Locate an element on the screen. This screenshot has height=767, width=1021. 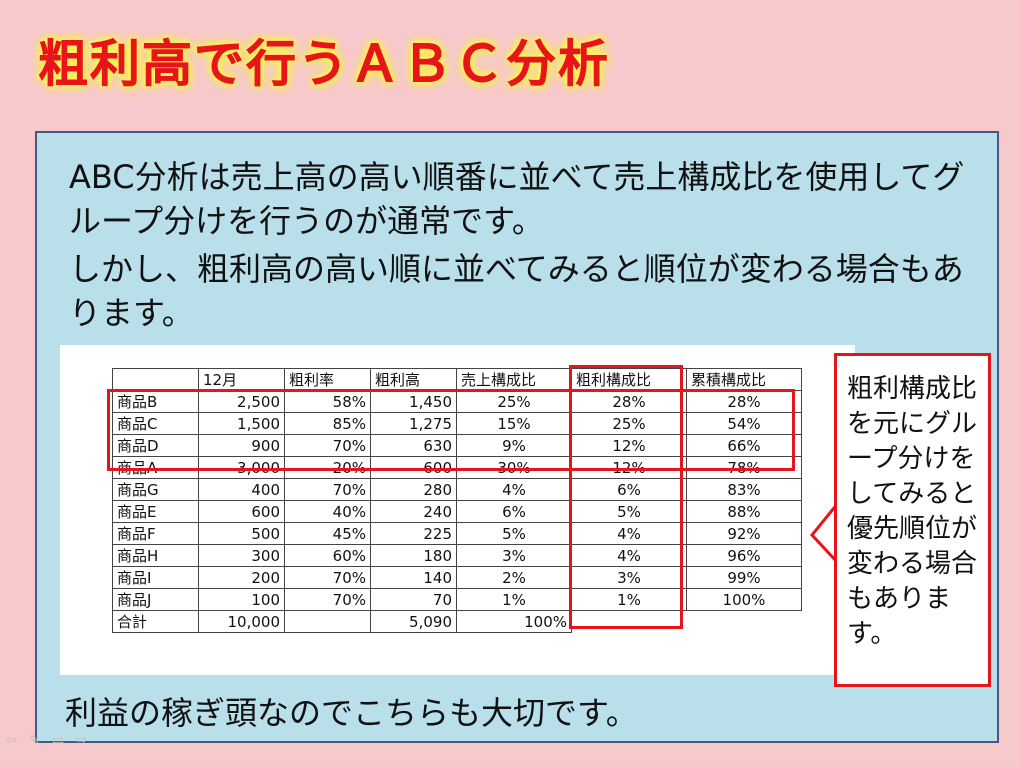
gross-profit-cell: 600 is located at coordinates (413, 467).